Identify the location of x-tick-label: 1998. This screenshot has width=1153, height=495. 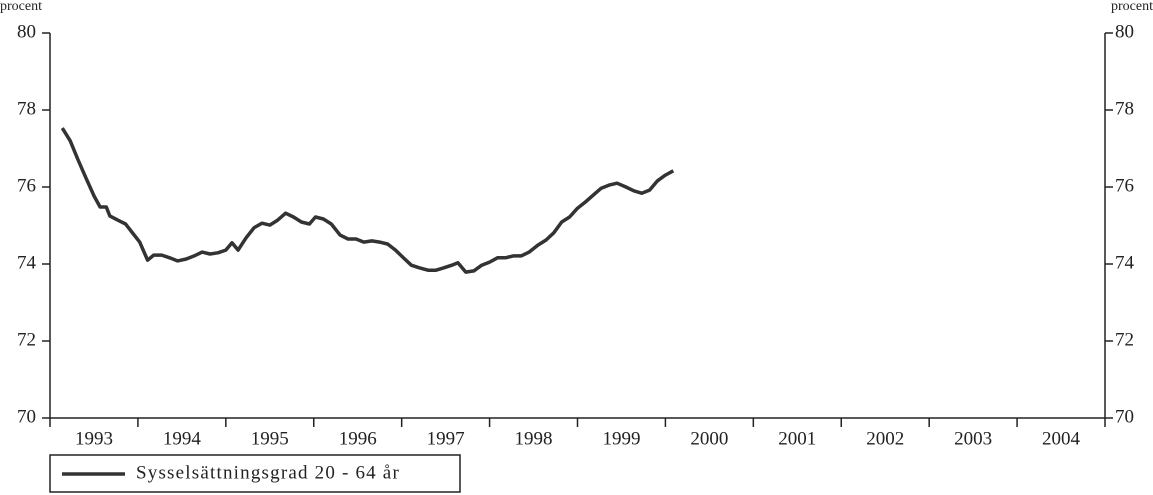
(534, 438).